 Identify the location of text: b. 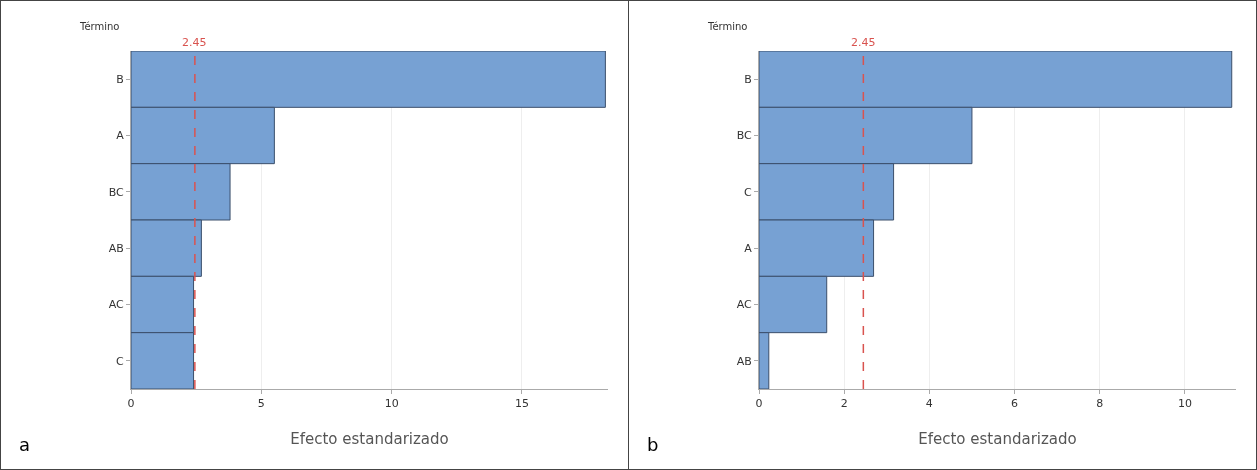
(653, 444).